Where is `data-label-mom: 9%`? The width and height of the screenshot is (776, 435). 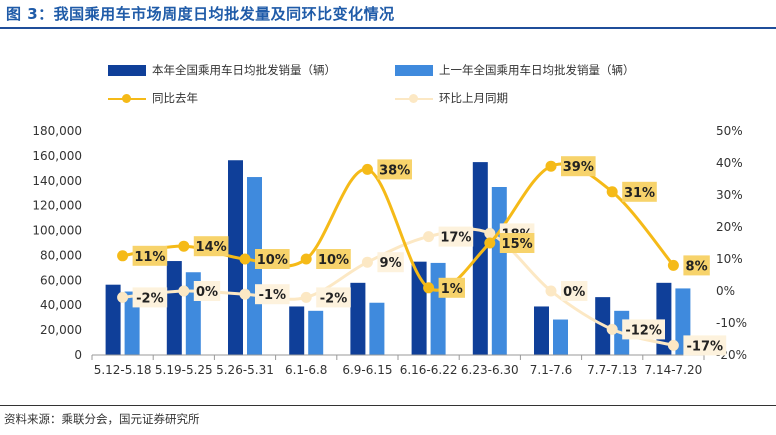 data-label-mom: 9% is located at coordinates (391, 263).